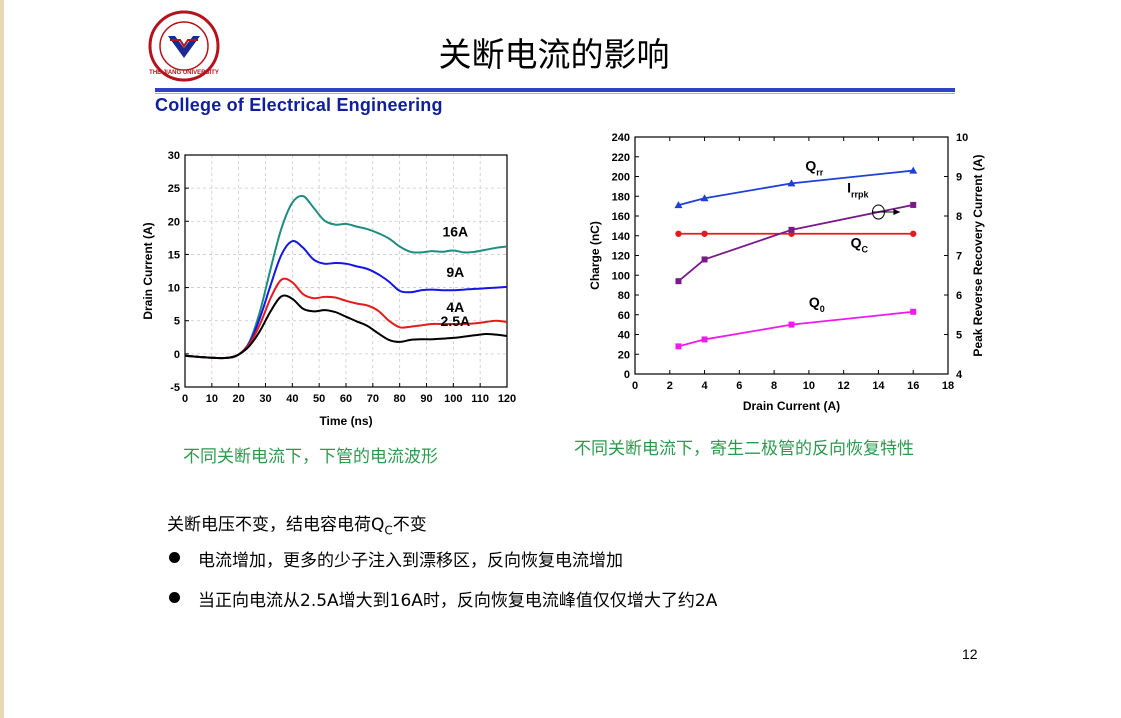  What do you see at coordinates (621, 197) in the screenshot?
I see `y-tick-label: 180` at bounding box center [621, 197].